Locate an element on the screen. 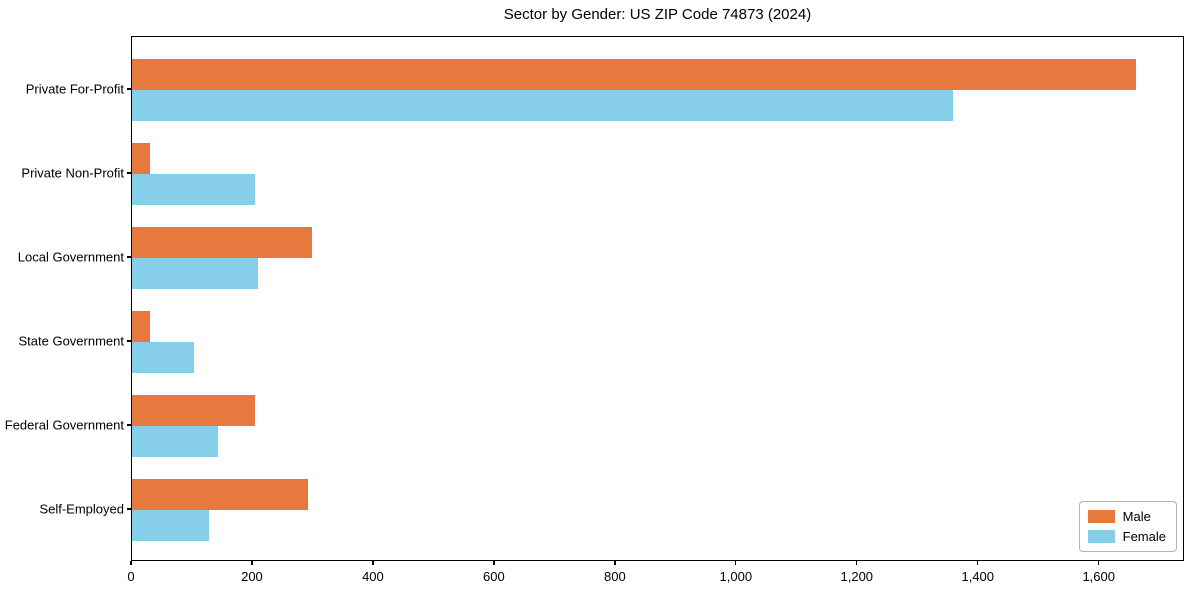 The height and width of the screenshot is (600, 1200). y-tick-label-state-government: State Government is located at coordinates (71, 341).